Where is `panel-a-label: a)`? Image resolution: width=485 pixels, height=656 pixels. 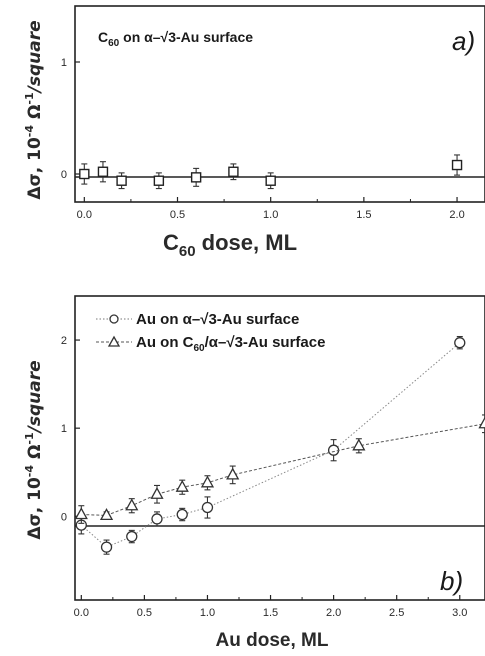 panel-a-label: a) is located at coordinates (463, 41).